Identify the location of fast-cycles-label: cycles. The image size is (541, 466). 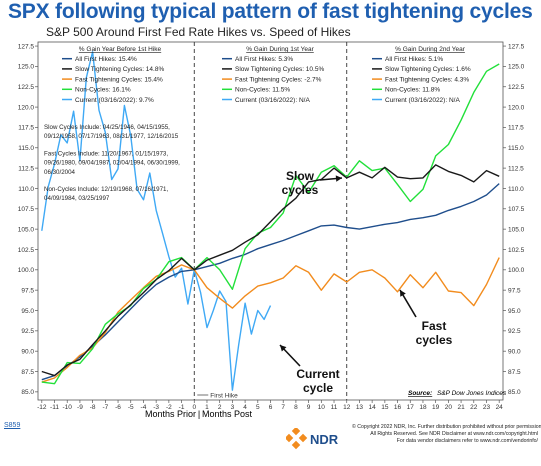
(434, 340).